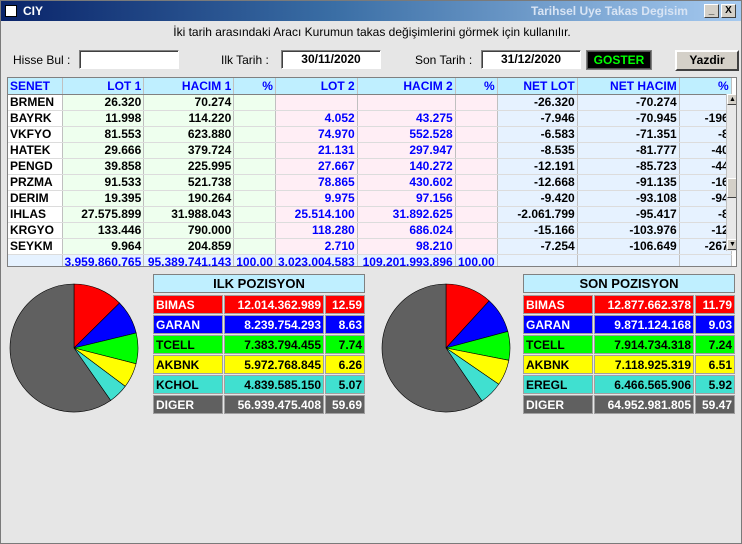 The width and height of the screenshot is (742, 544). Describe the element at coordinates (11, 11) in the screenshot. I see `app-icon` at that location.